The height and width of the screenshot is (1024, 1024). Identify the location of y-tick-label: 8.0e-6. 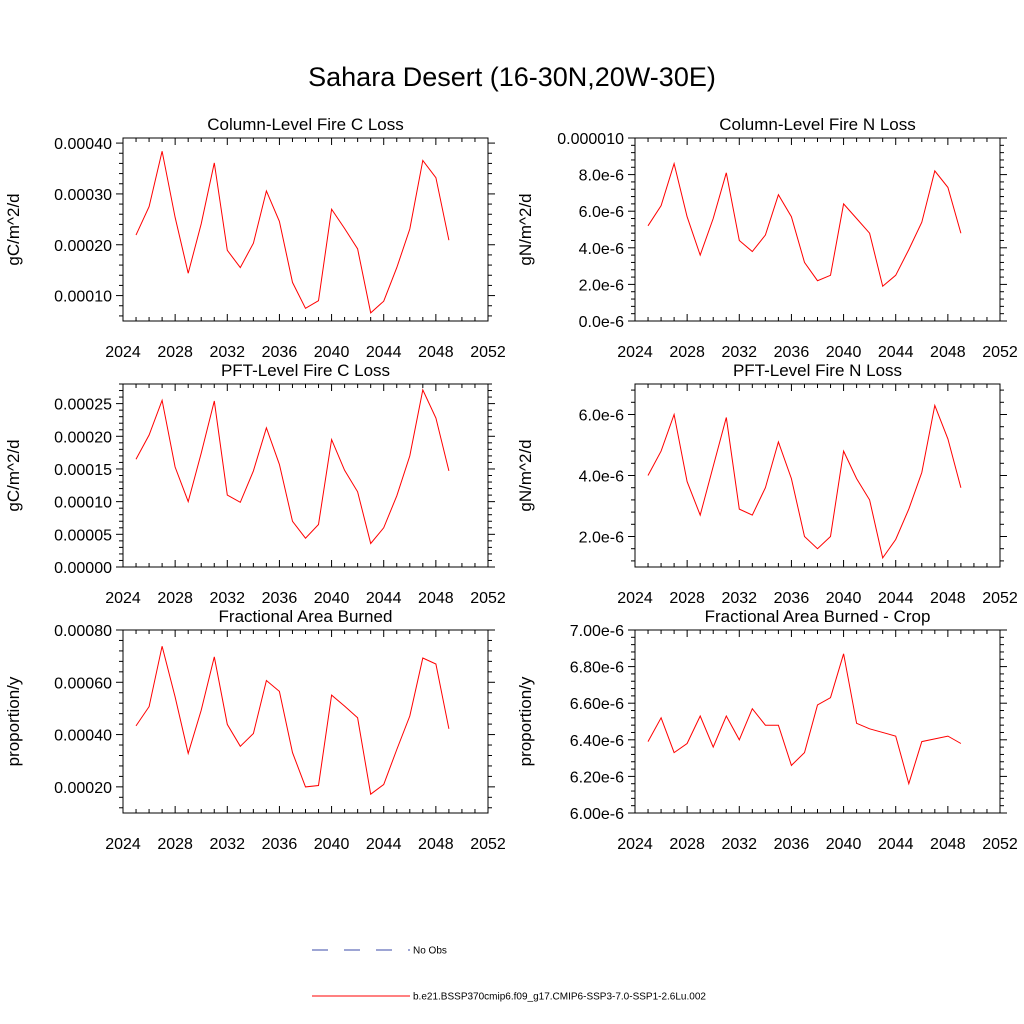
(601, 176).